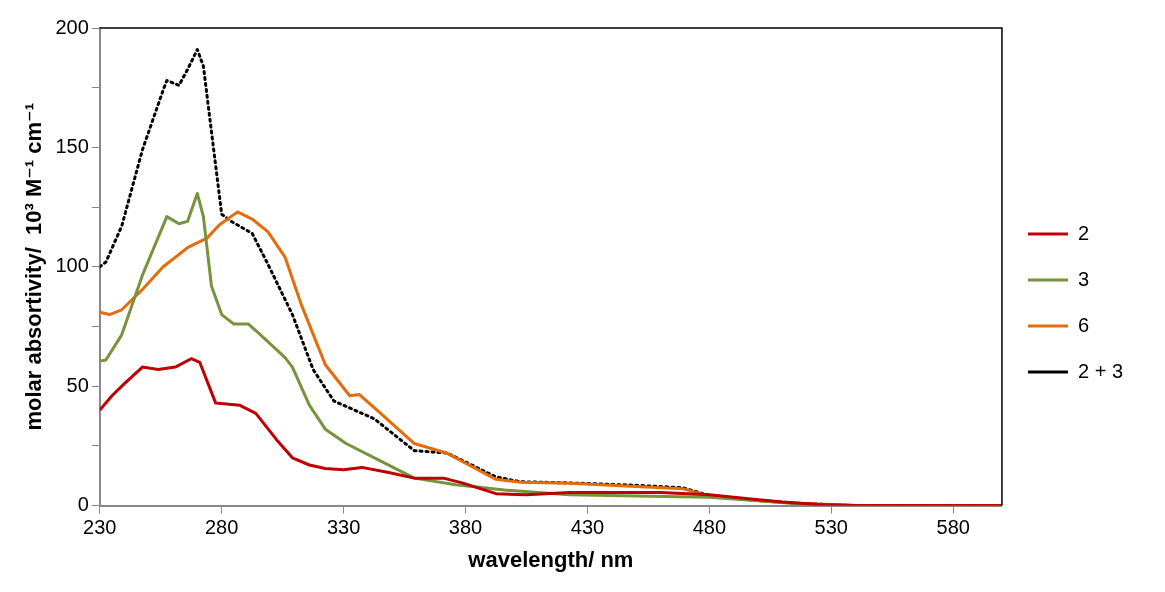 The height and width of the screenshot is (592, 1165). What do you see at coordinates (100, 527) in the screenshot?
I see `x-tick-label: 230` at bounding box center [100, 527].